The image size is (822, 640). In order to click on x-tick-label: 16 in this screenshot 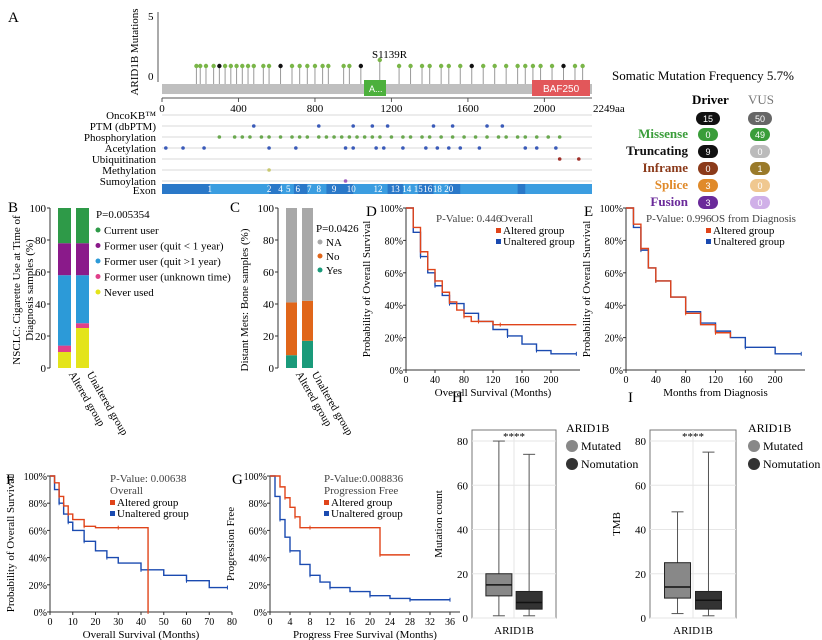, I will do `click(350, 622)`.